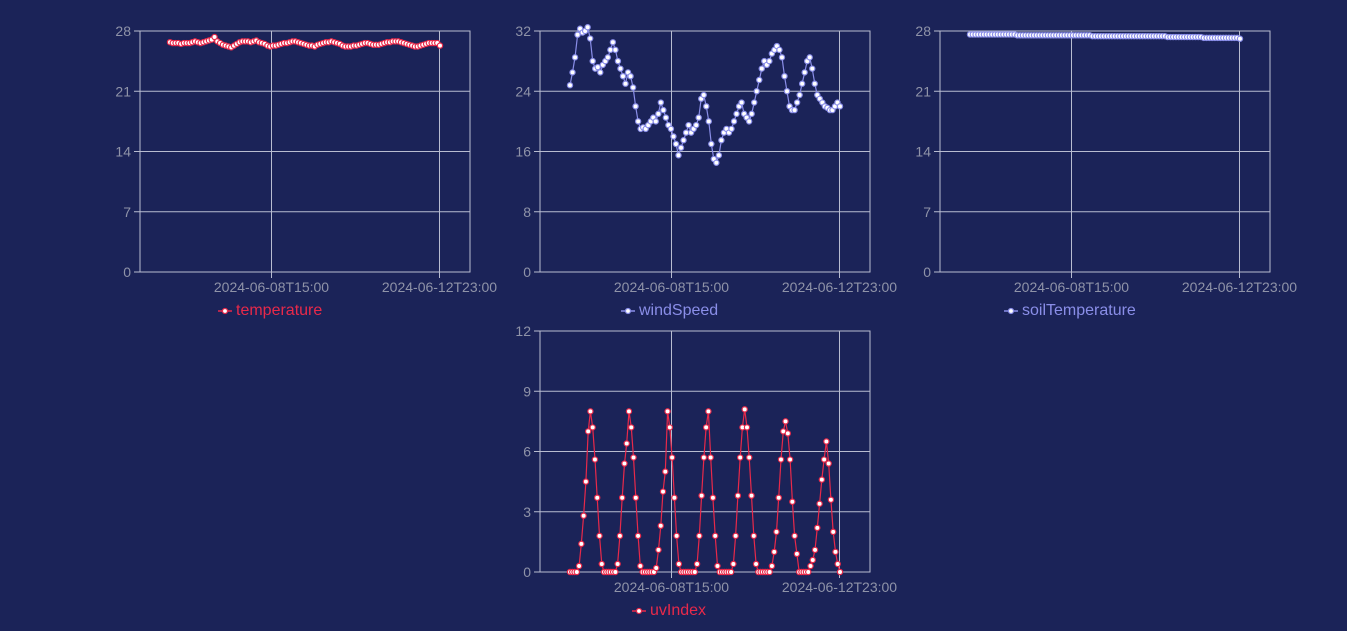 Image resolution: width=1347 pixels, height=631 pixels. Describe the element at coordinates (669, 611) in the screenshot. I see `uv-index-legend: uvIndex` at that location.